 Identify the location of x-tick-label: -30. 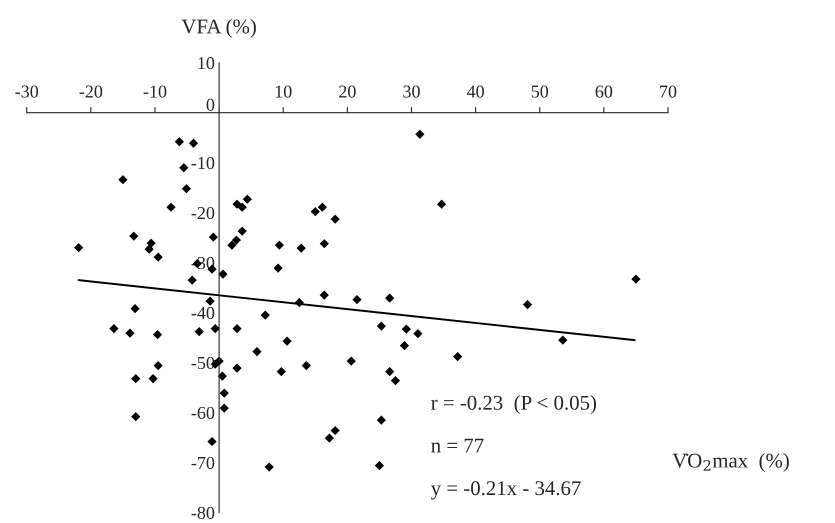
(26, 91).